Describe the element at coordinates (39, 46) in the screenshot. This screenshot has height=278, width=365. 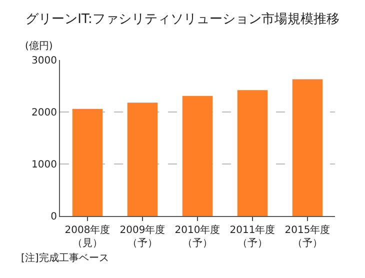
I see `y-axis-title: (億円)` at that location.